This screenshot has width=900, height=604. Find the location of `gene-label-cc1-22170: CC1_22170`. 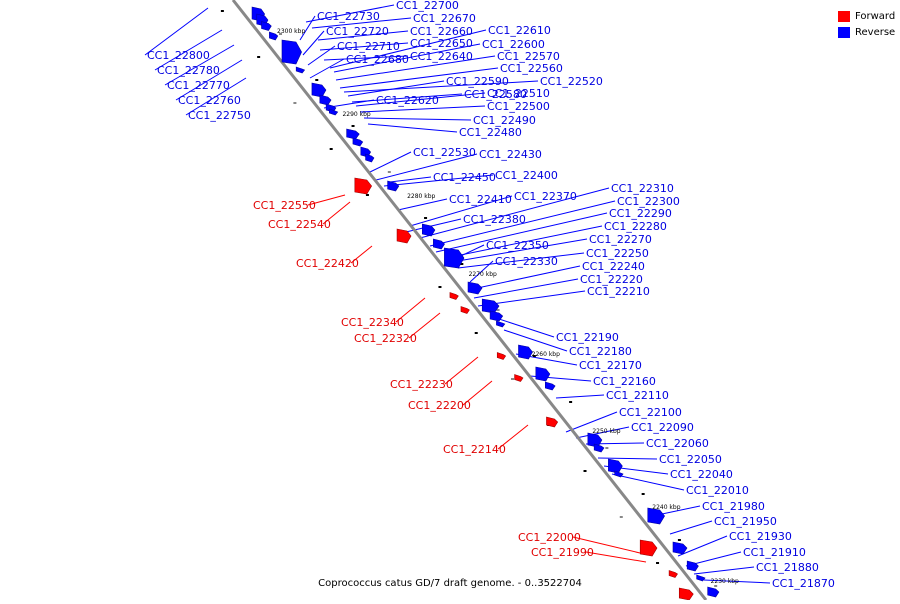

gene-label-cc1-22170: CC1_22170 is located at coordinates (610, 365).